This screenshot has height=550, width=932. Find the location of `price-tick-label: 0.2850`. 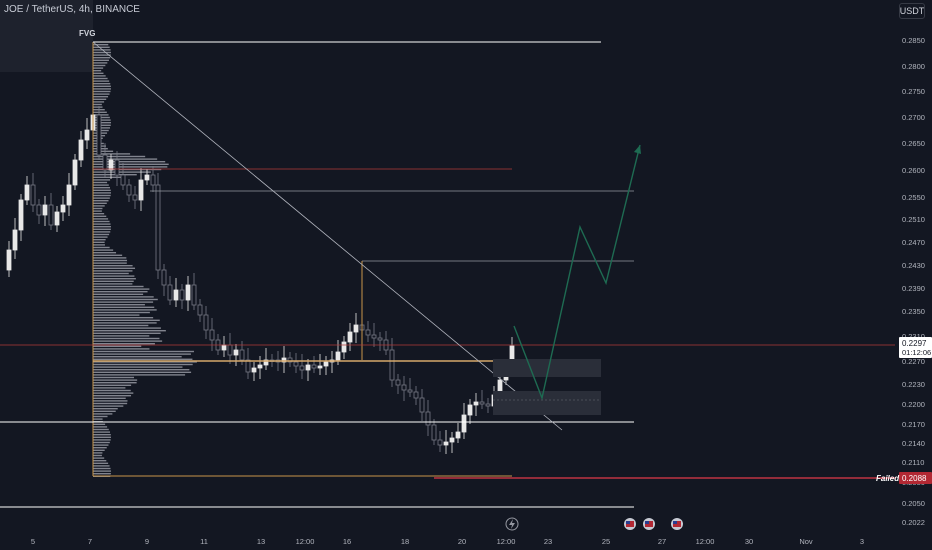

price-tick-label: 0.2850 is located at coordinates (913, 40).